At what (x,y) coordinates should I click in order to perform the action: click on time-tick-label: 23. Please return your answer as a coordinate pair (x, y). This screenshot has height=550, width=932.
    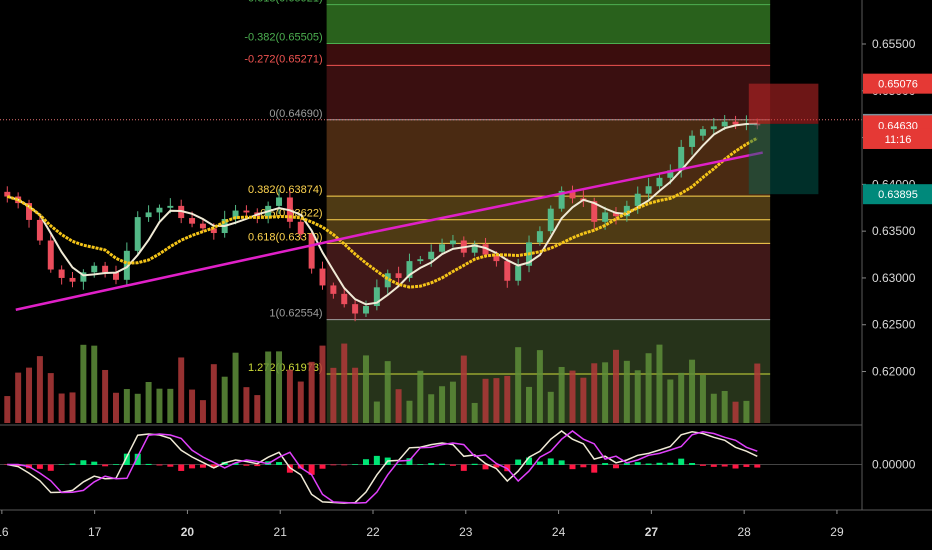
    Looking at the image, I should click on (466, 532).